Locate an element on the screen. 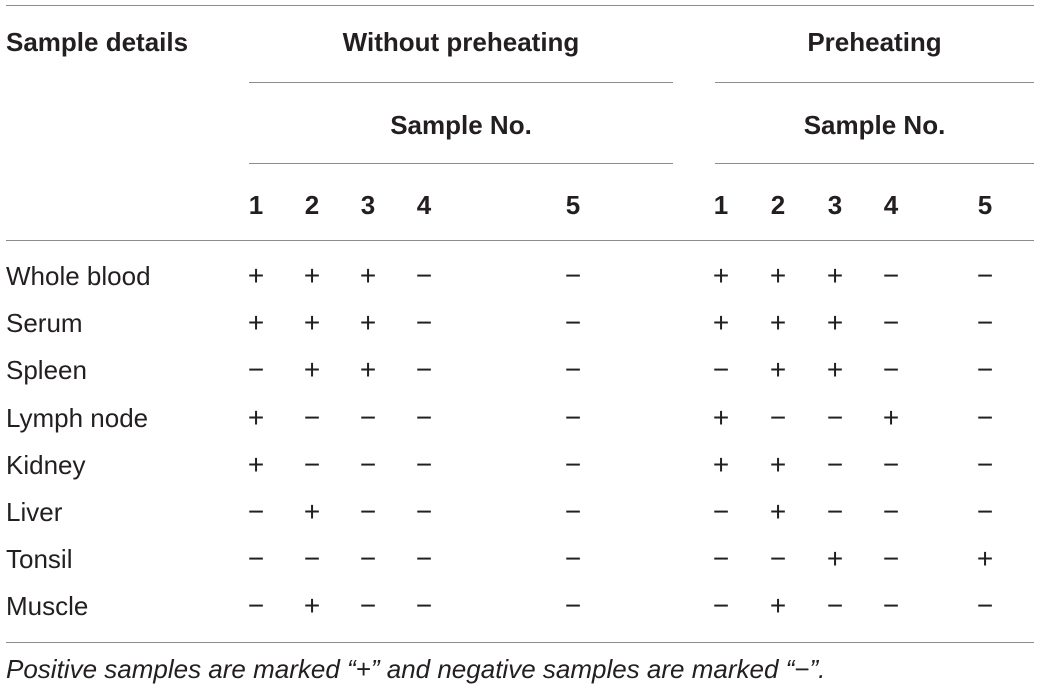 The height and width of the screenshot is (691, 1040). row-label: Muscle is located at coordinates (47, 606).